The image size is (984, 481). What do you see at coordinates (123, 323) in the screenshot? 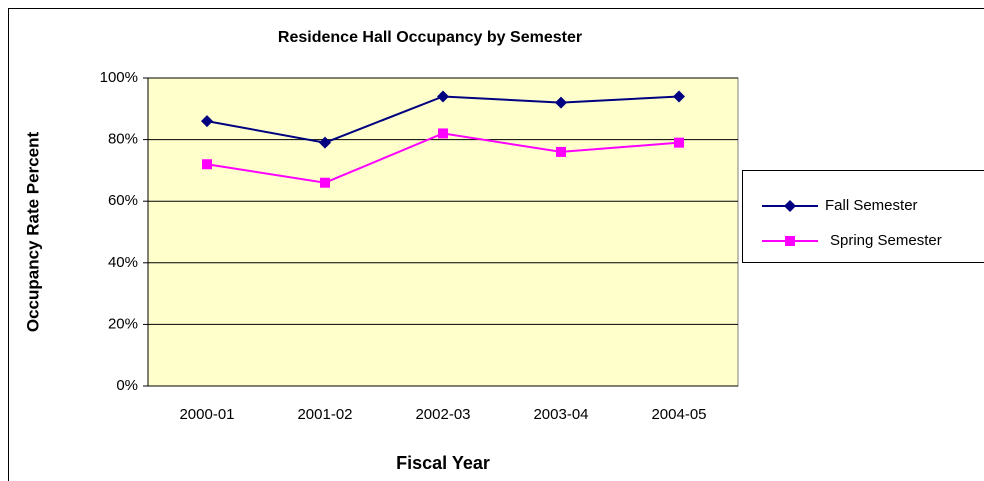
I see `y-tick-label: 20%` at bounding box center [123, 323].